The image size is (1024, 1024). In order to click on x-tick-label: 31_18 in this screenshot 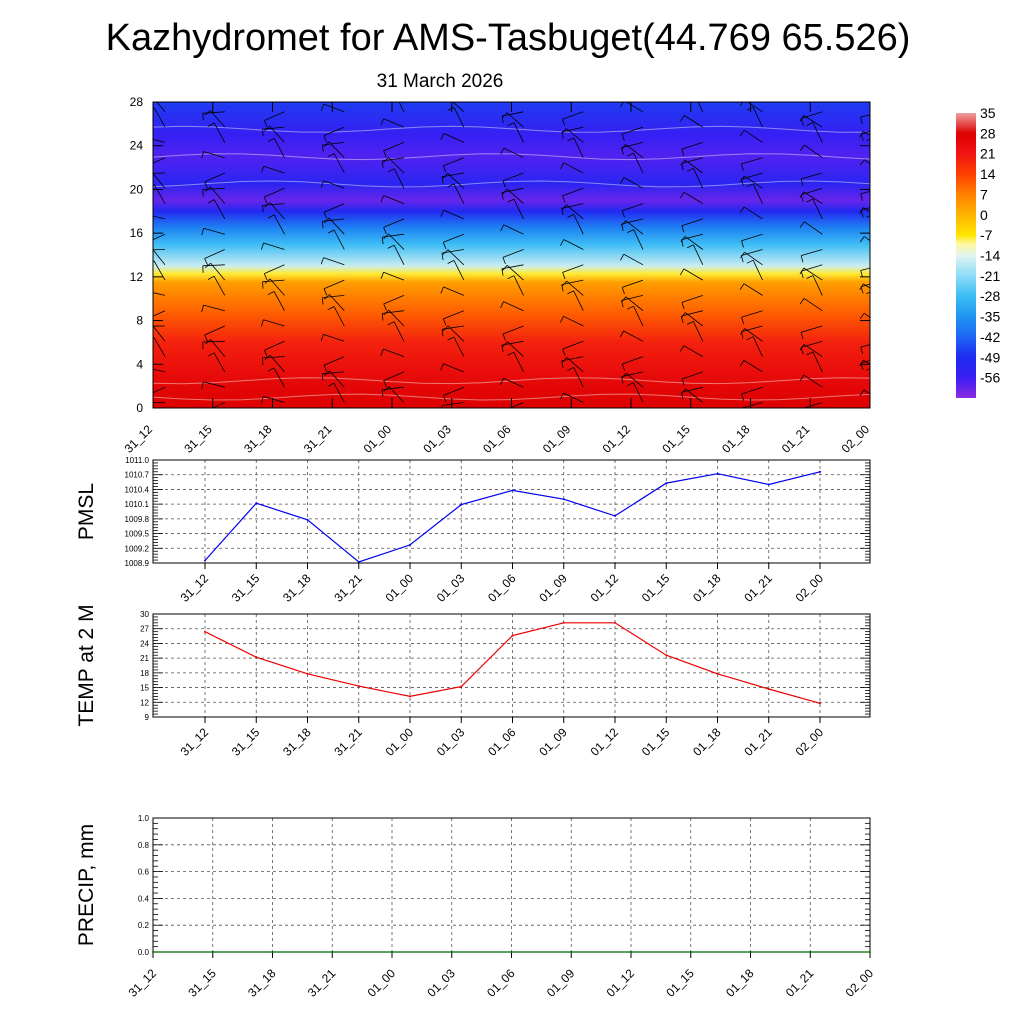, I will do `click(297, 588)`.